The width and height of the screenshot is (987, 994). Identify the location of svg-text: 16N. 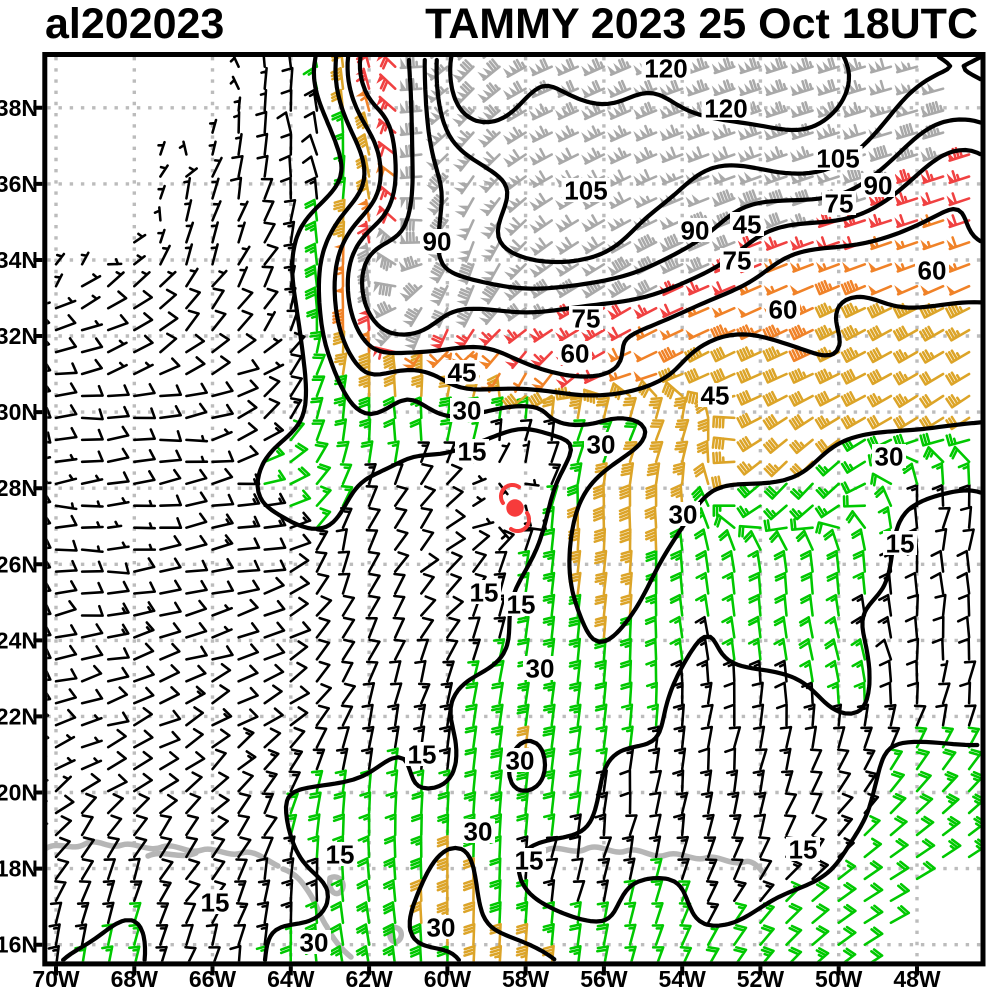
(19, 945).